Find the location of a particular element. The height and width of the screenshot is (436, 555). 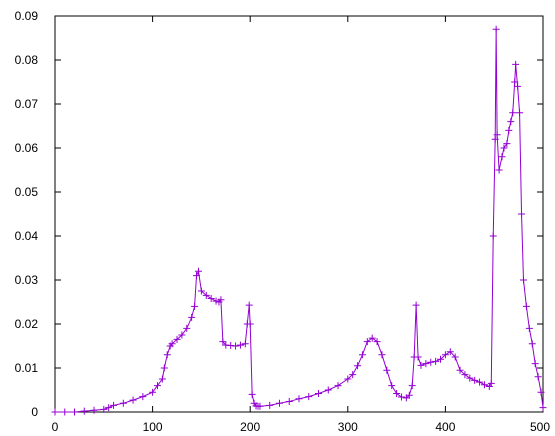

y-tick-label: 0.04 is located at coordinates (27, 236).